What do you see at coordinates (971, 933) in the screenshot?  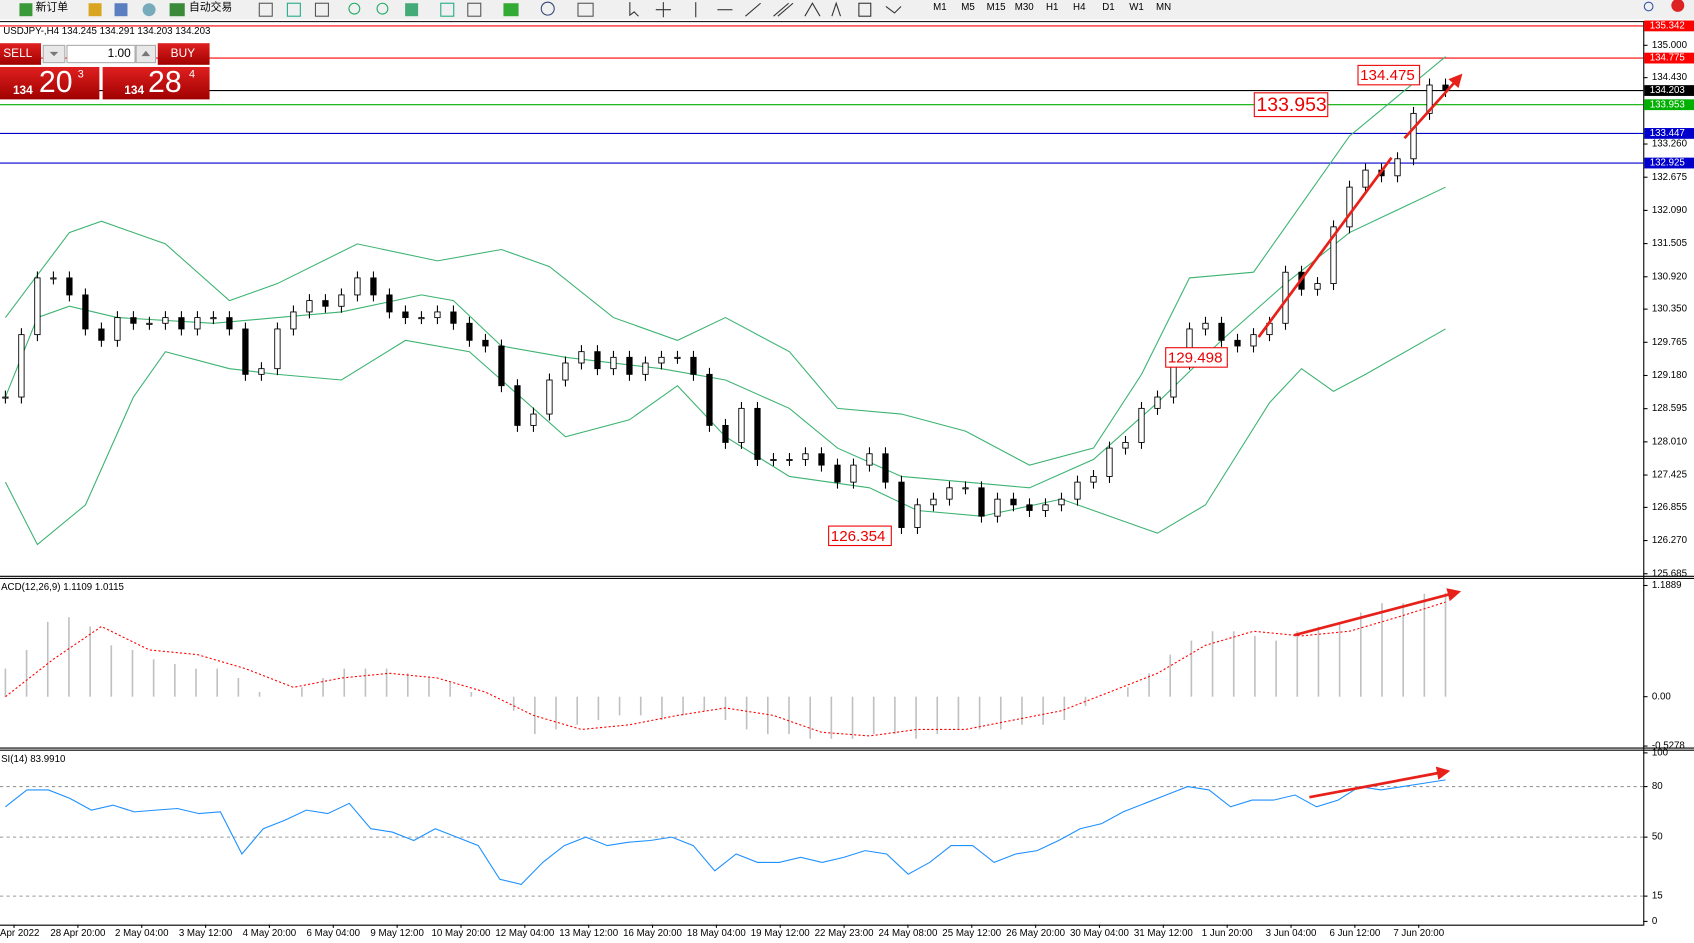 I see `x-tick-label: 25 May 12:00` at bounding box center [971, 933].